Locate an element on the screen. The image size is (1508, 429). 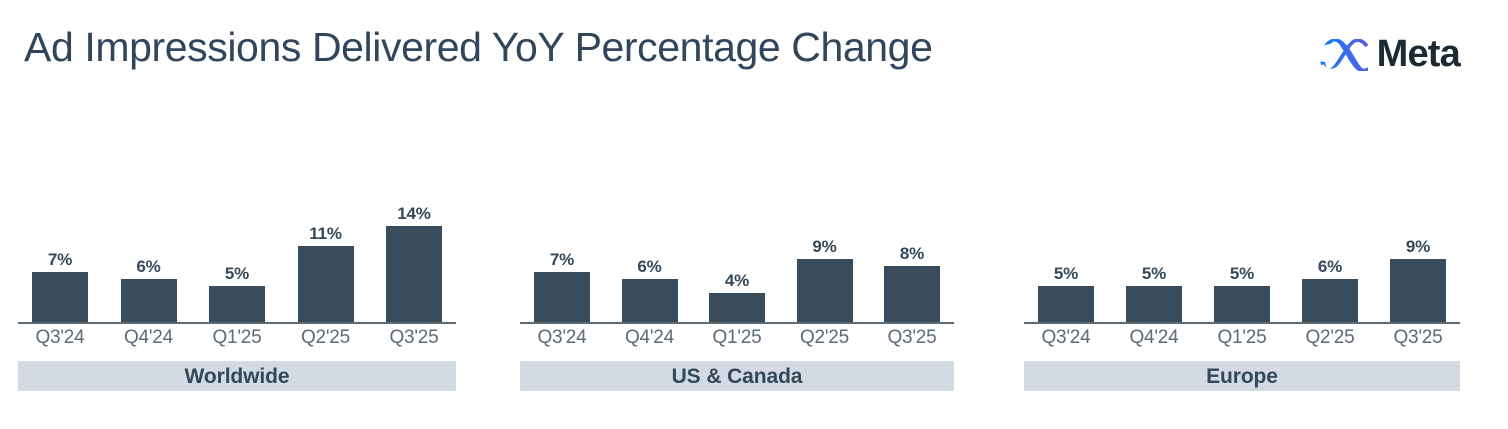
plot-area-worldwide: 7% 6% 5% 11% 14% is located at coordinates (237, 236).